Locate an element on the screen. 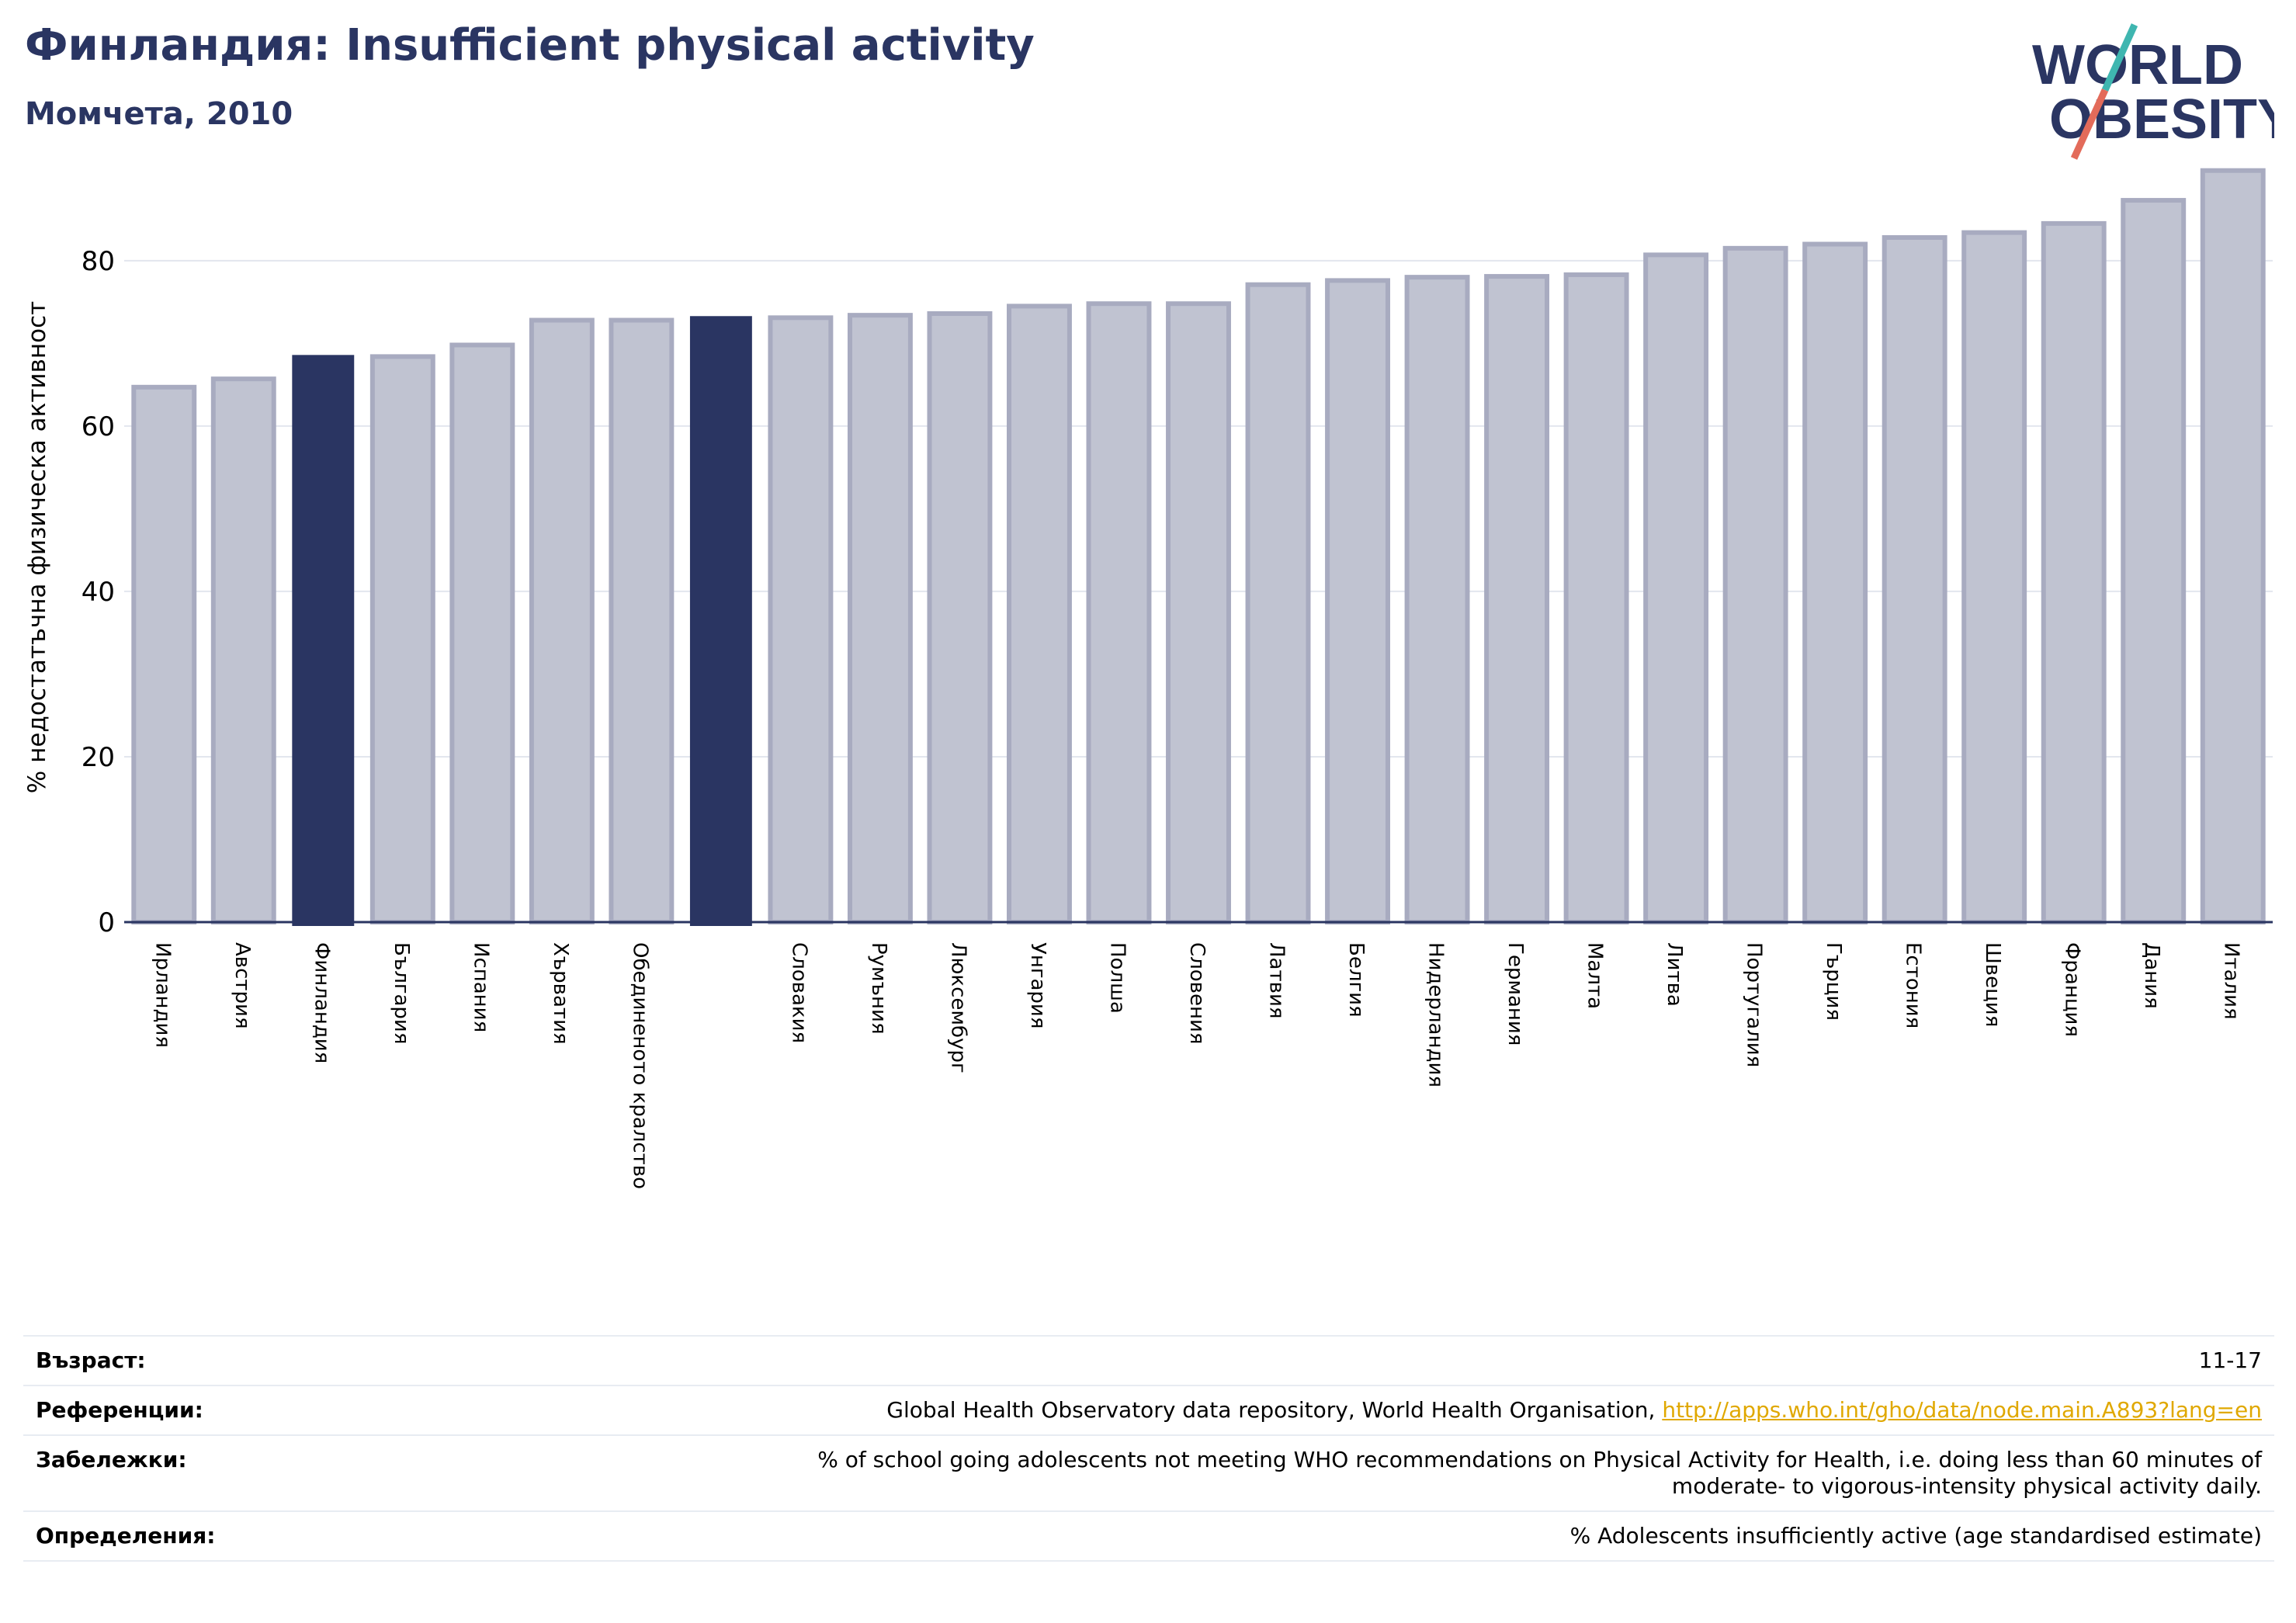 The width and height of the screenshot is (2296, 1623). x-tick-label: Испания is located at coordinates (480, 987).